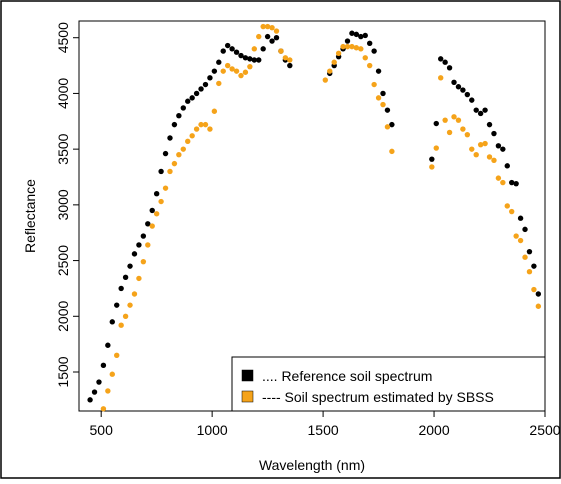 The width and height of the screenshot is (561, 484). What do you see at coordinates (63, 148) in the screenshot?
I see `y-tick-label: 3500` at bounding box center [63, 148].